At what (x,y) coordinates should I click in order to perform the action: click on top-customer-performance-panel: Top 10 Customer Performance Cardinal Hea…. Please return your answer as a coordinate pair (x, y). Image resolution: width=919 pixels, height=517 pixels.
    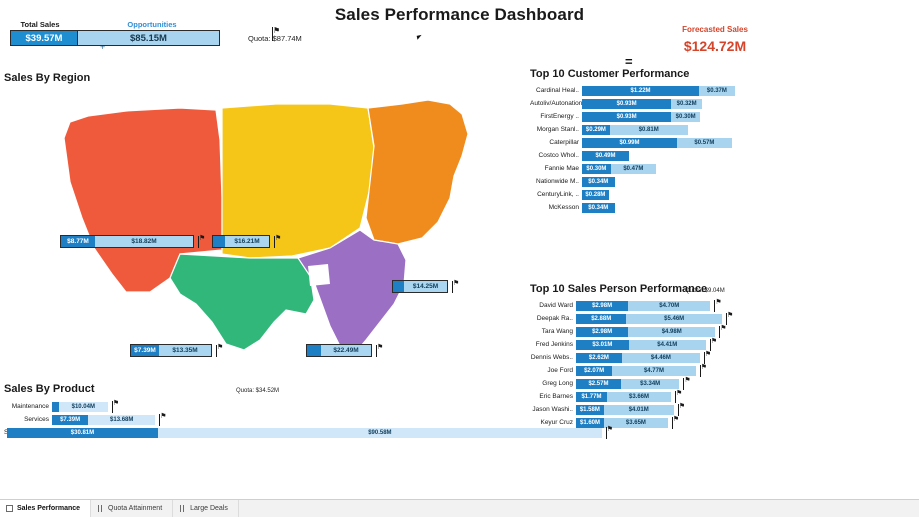
    Looking at the image, I should click on (720, 141).